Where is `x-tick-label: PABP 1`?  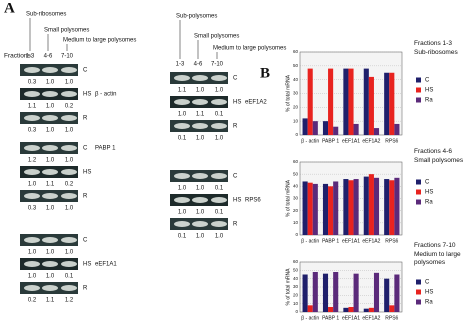 x-tick-label: PABP 1 is located at coordinates (330, 318).